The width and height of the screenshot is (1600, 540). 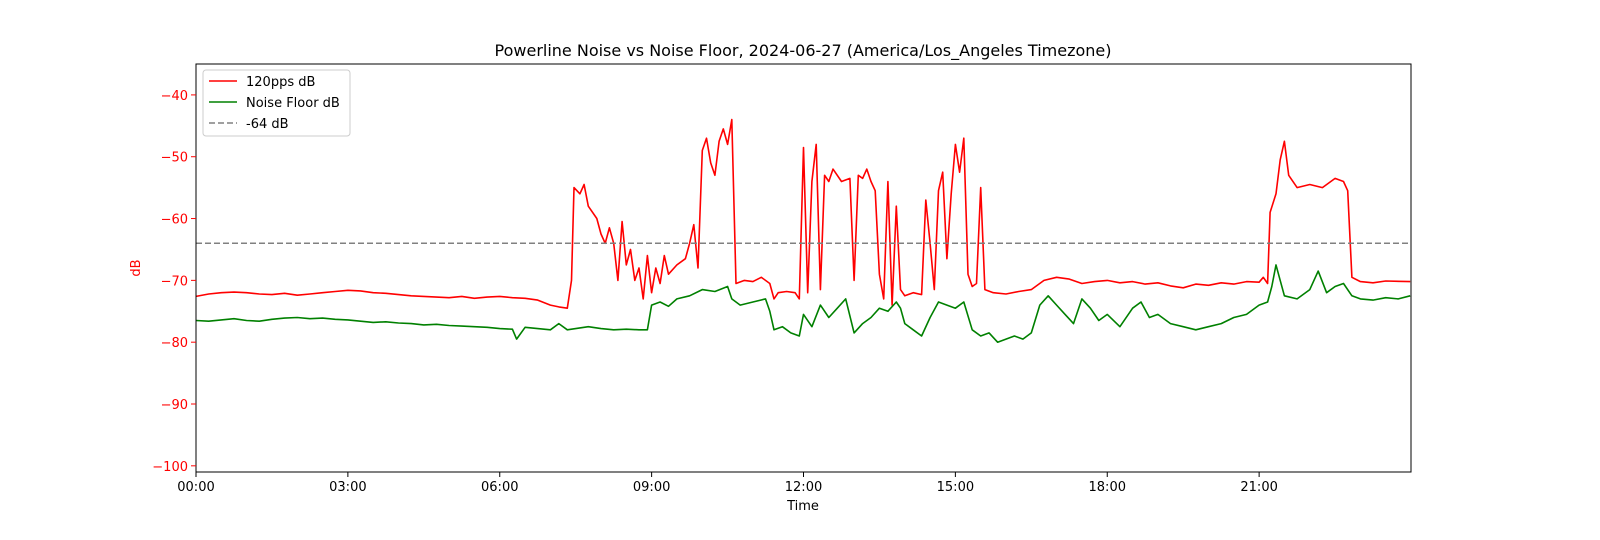 What do you see at coordinates (174, 158) in the screenshot?
I see `y-tick-label: −50` at bounding box center [174, 158].